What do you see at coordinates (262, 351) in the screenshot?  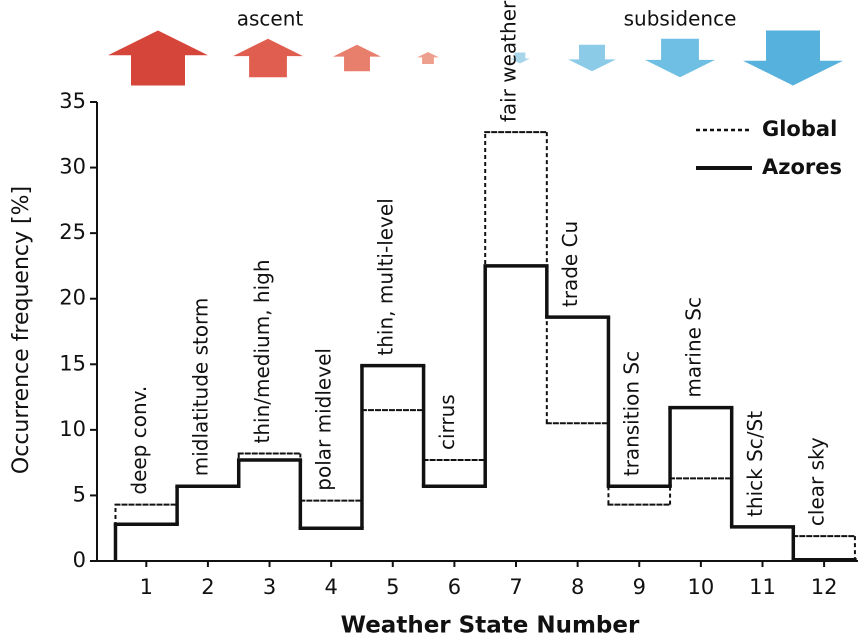 I see `state-label: thin/medium, high` at bounding box center [262, 351].